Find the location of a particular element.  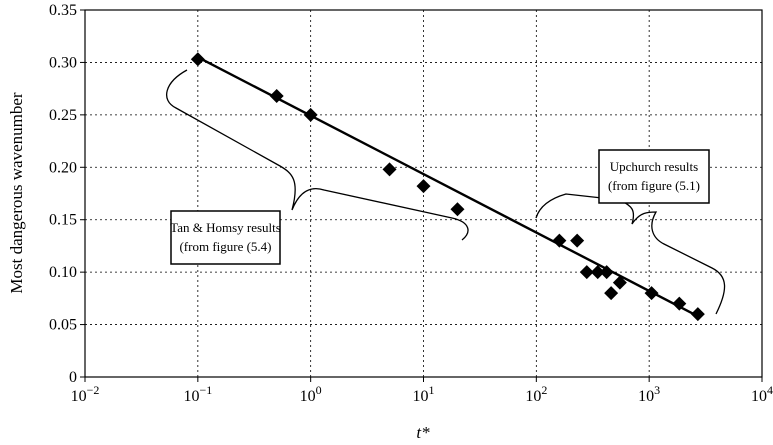

y-tick-label: 0.30 is located at coordinates (63, 62).